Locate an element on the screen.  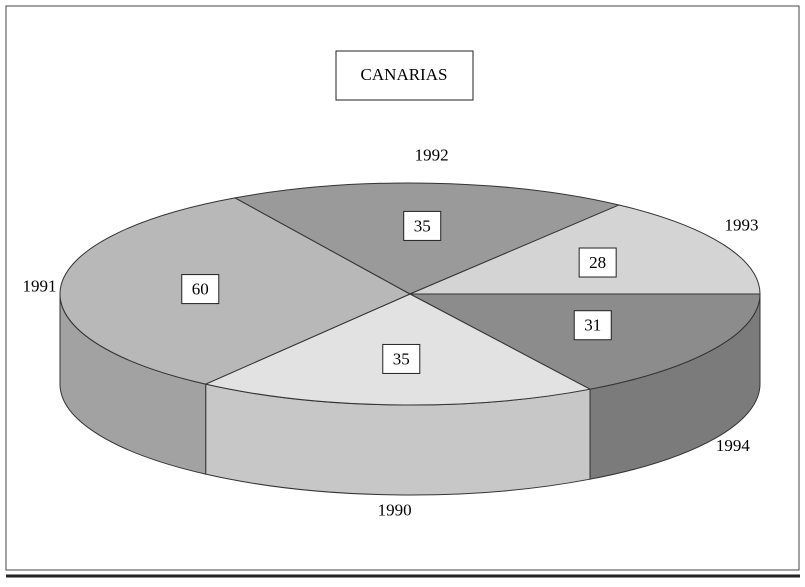
value-label: 60 is located at coordinates (200, 289).